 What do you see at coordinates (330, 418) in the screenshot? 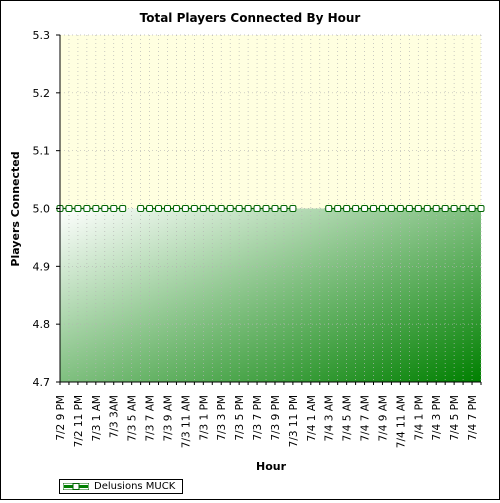
I see `x-tick-label: 7/4 3 AM` at bounding box center [330, 418].